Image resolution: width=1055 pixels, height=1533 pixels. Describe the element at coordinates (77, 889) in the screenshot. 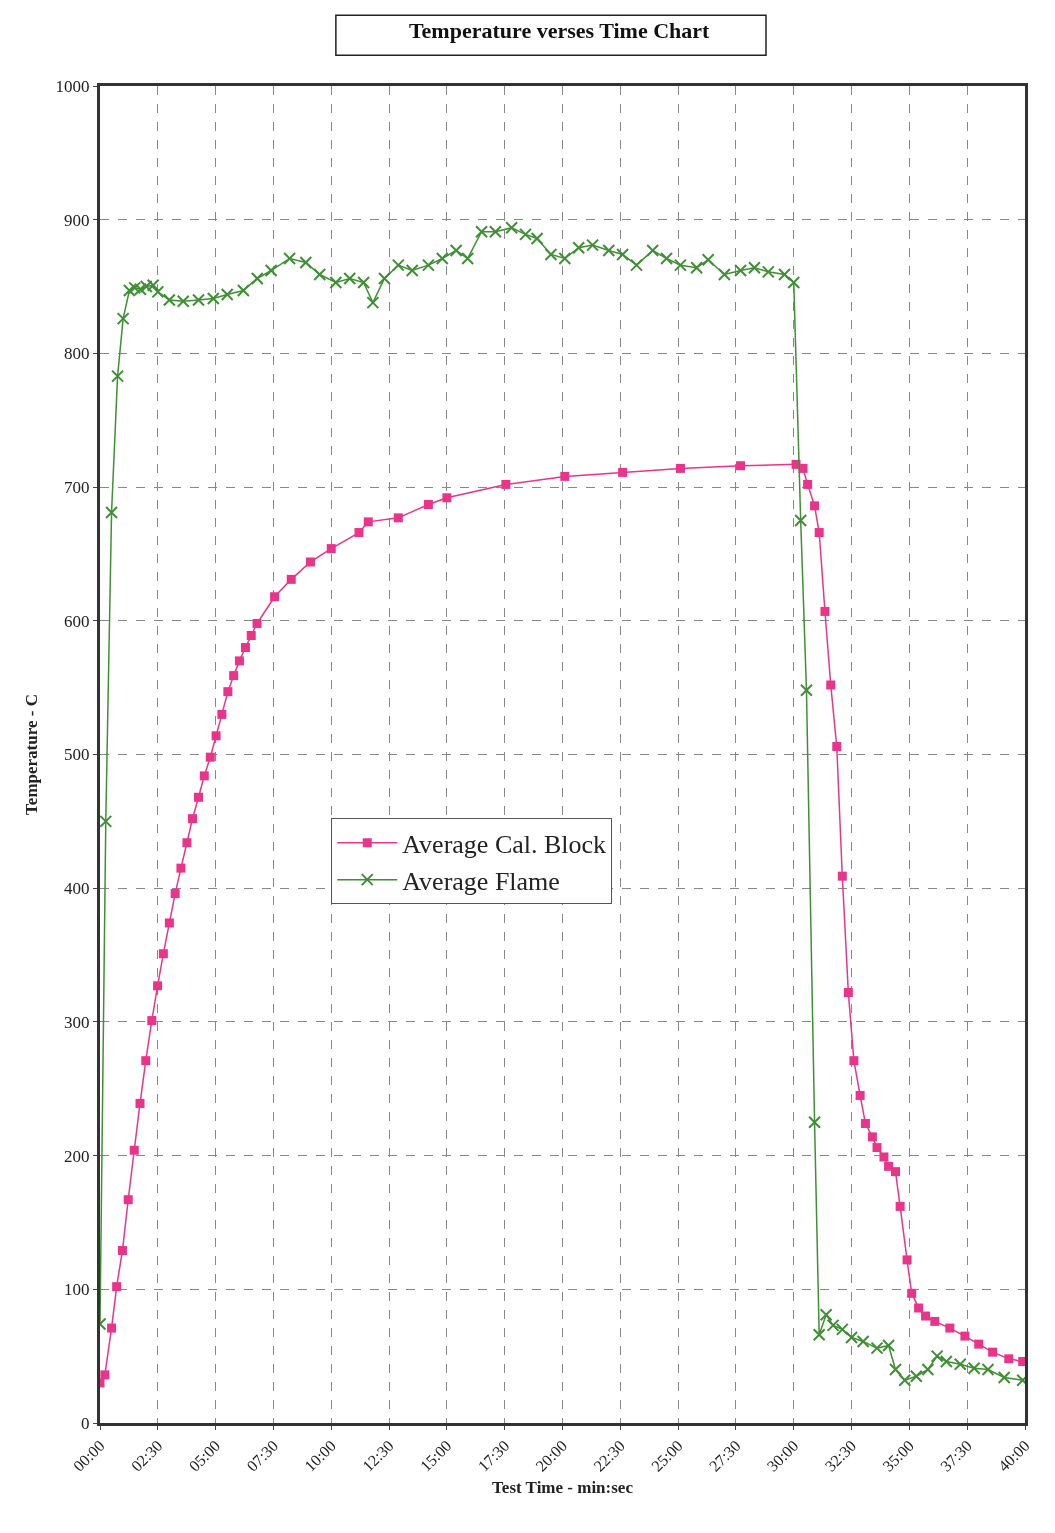

I see `y-tick-label: 400` at that location.